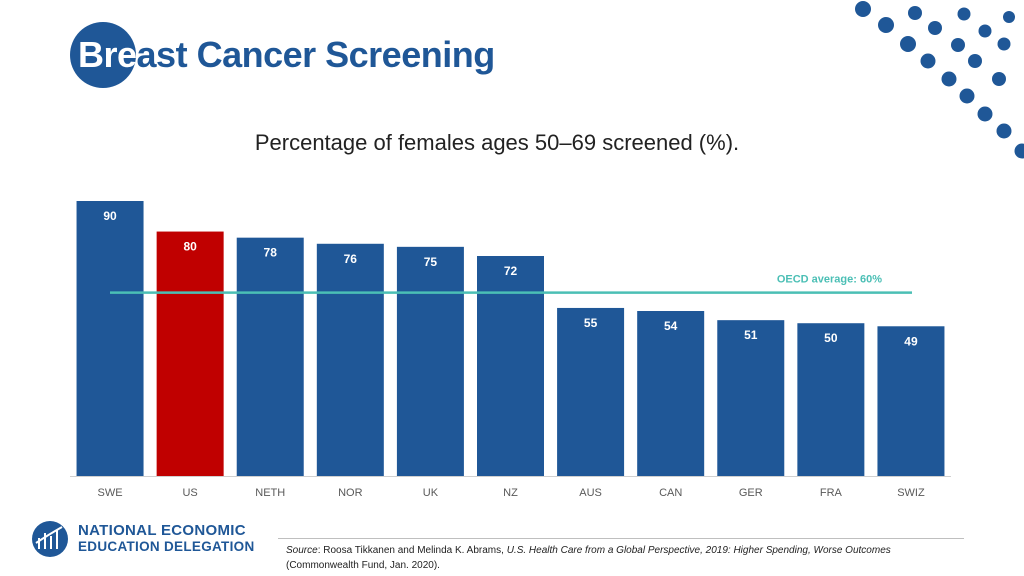 The height and width of the screenshot is (576, 1024). I want to click on data-label-ger: 51, so click(751, 335).